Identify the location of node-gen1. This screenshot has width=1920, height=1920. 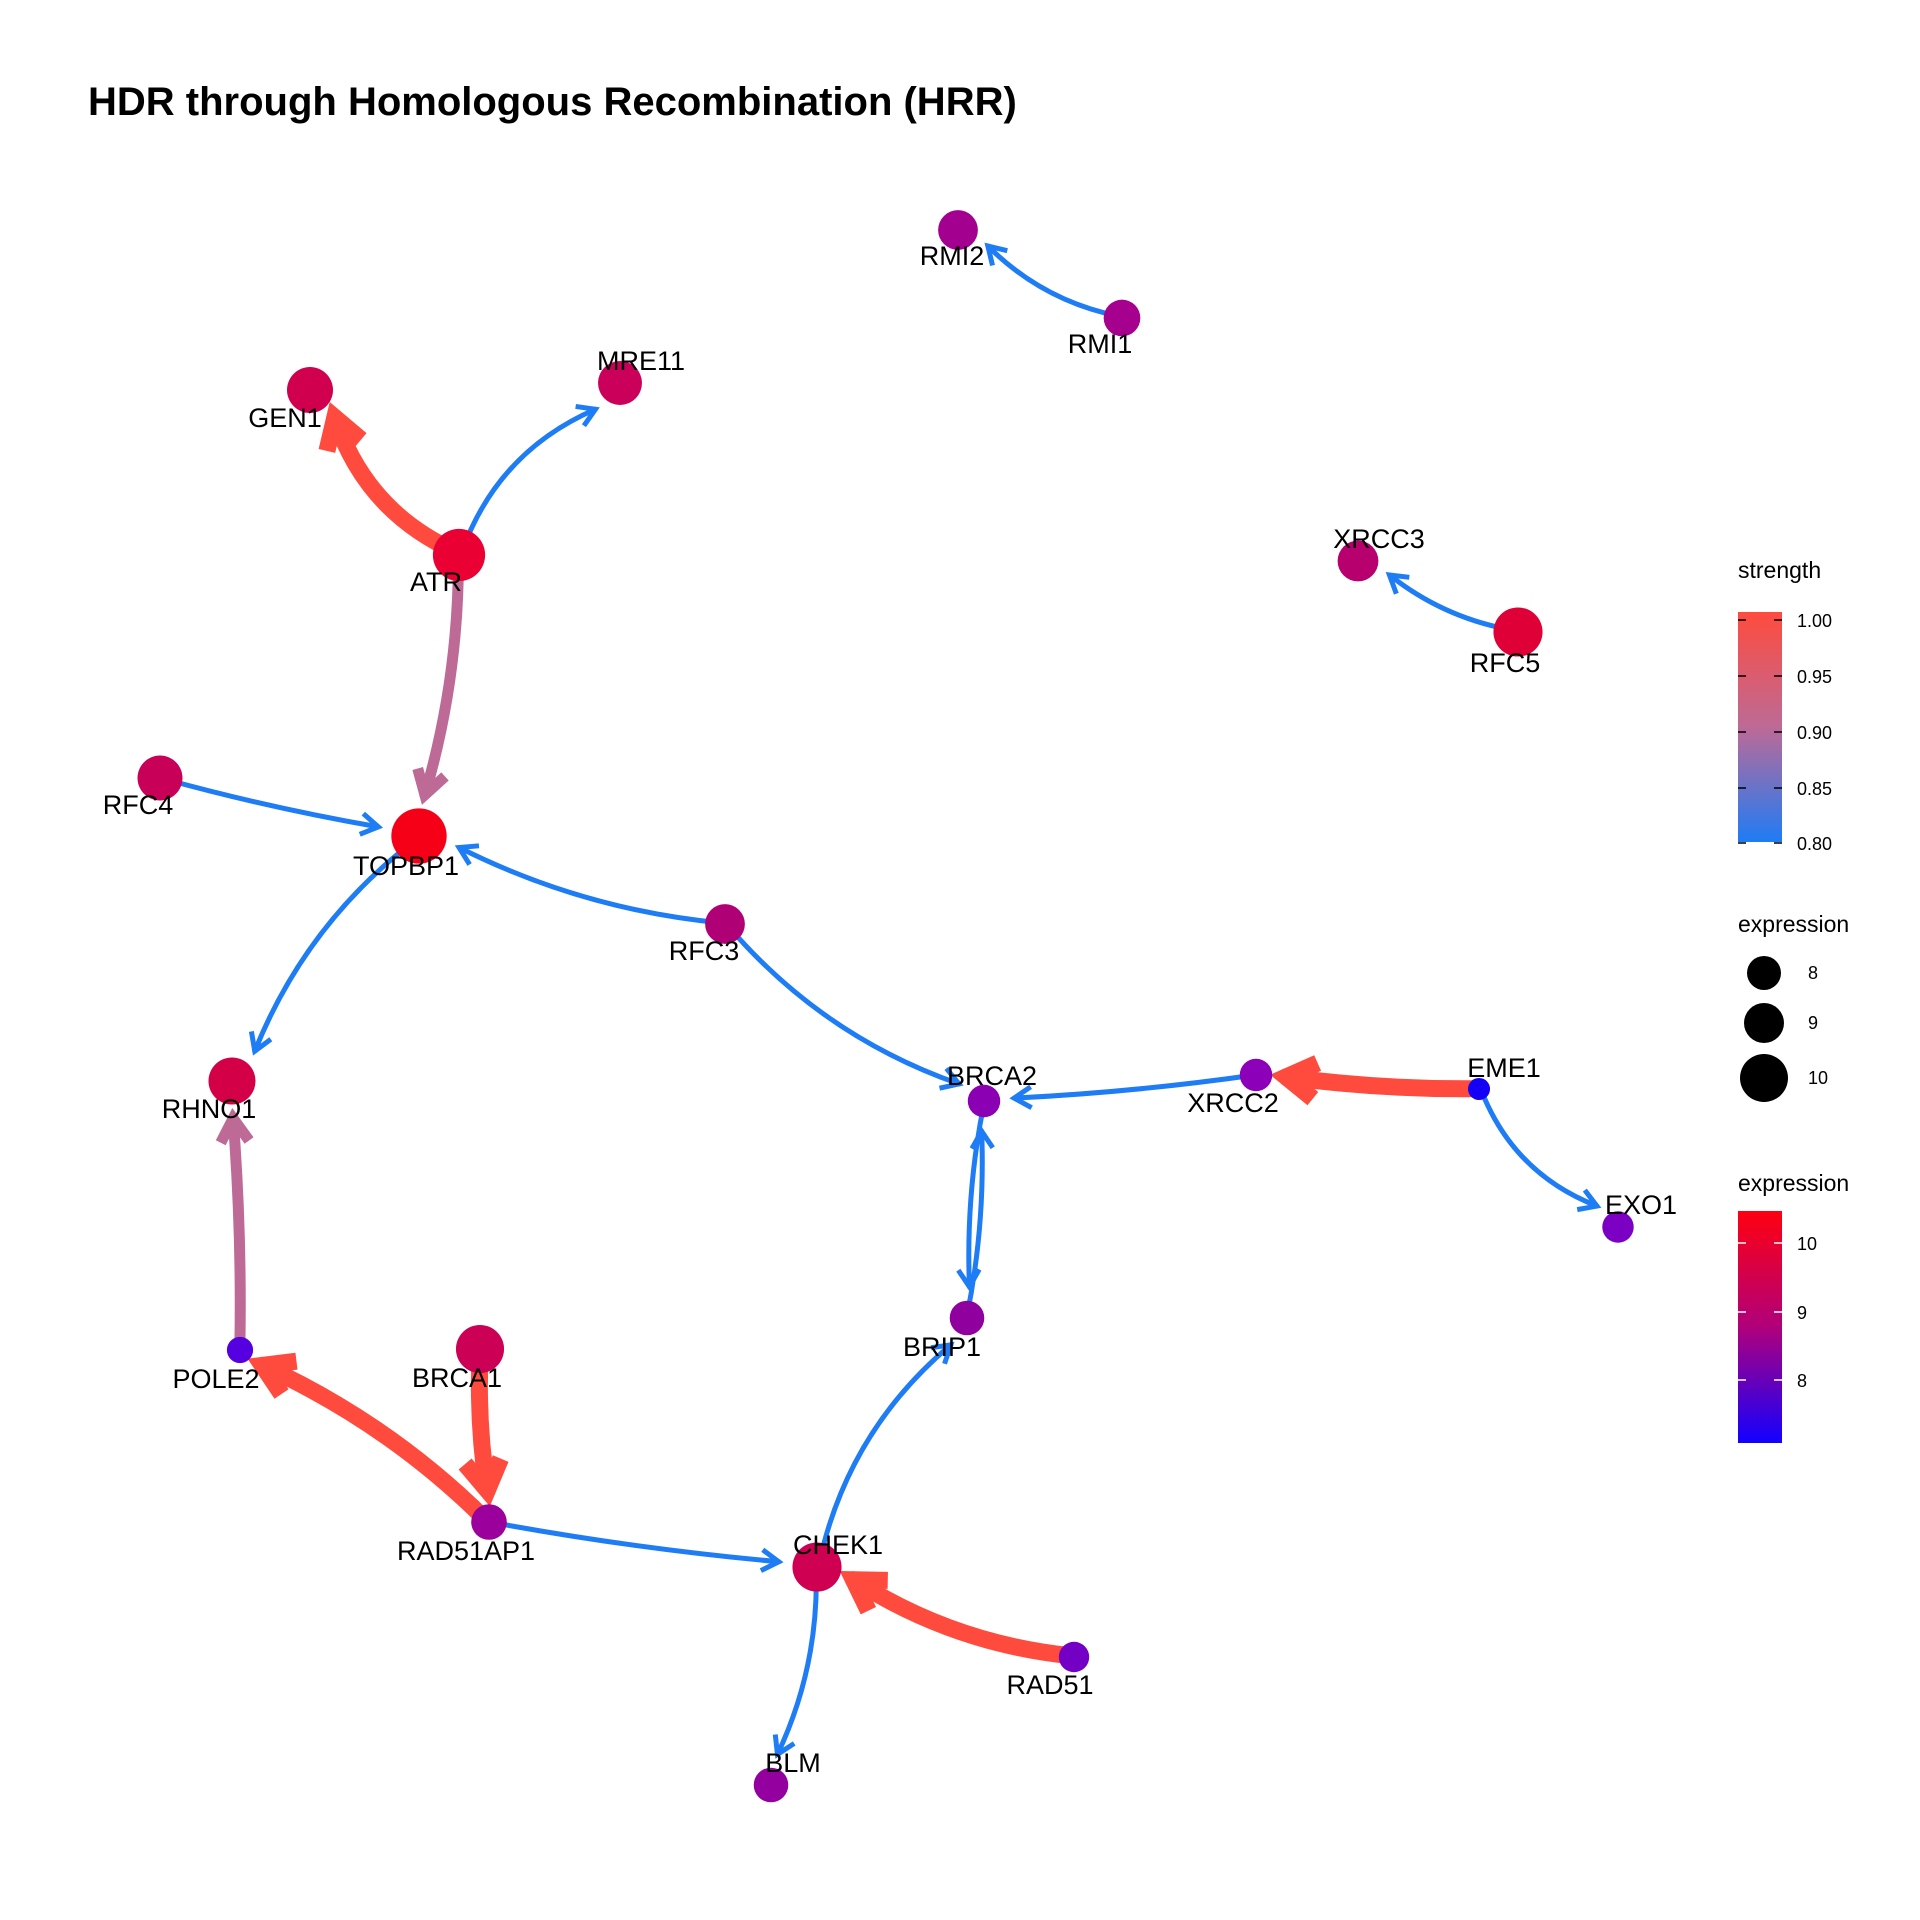
(310, 390).